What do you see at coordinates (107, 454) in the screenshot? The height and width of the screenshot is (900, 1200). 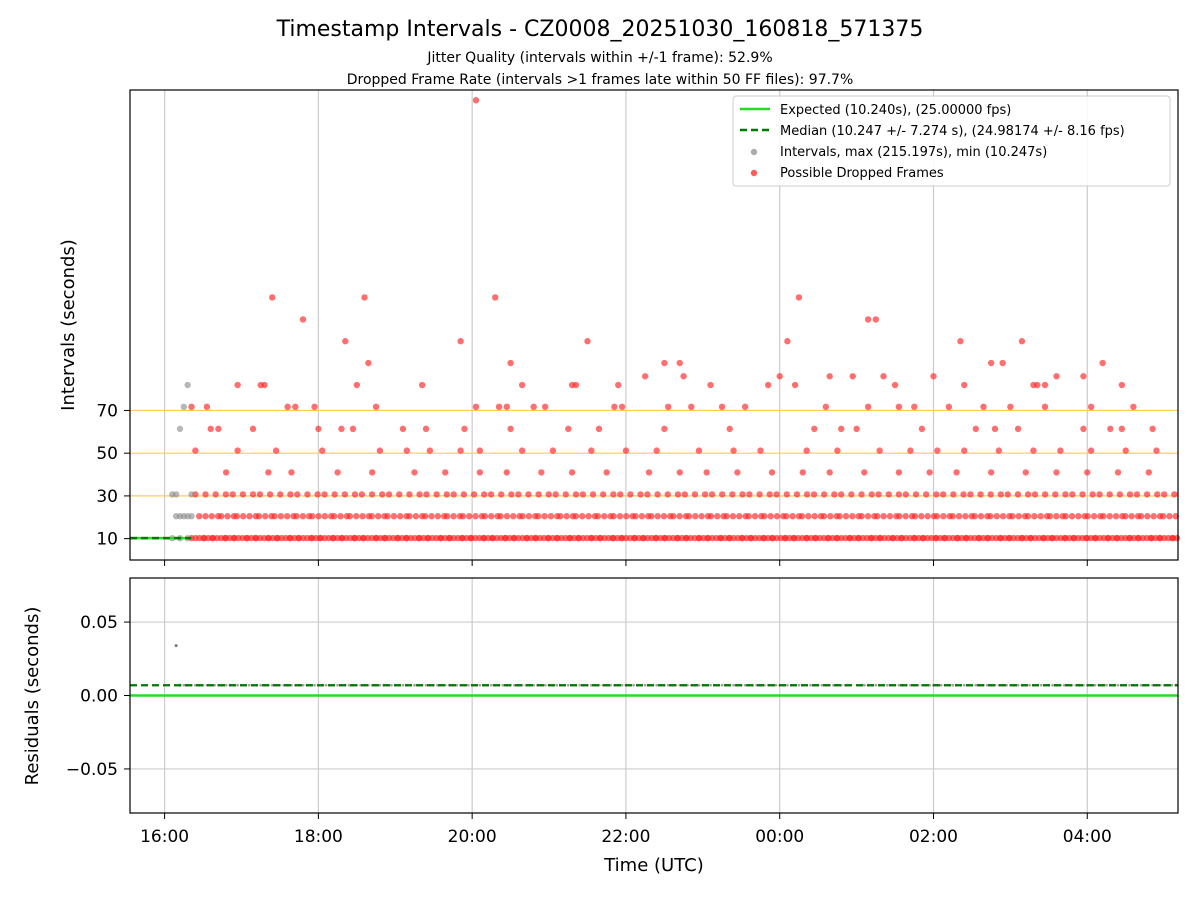 I see `intervals-y-tick-label: 50` at bounding box center [107, 454].